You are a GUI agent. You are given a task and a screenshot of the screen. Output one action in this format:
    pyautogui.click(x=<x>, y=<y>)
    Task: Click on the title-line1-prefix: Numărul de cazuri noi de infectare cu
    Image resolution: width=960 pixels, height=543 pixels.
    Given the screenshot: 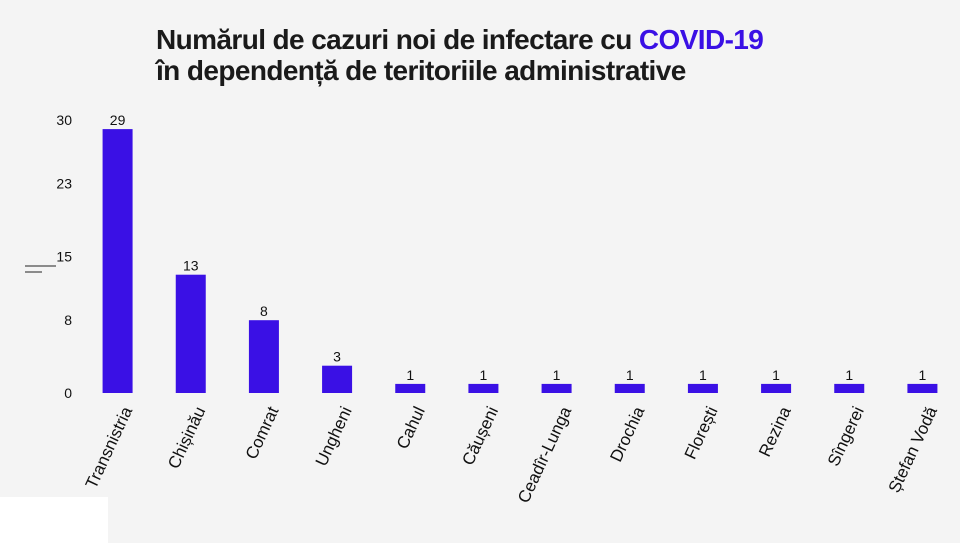 What is the action you would take?
    pyautogui.click(x=397, y=39)
    